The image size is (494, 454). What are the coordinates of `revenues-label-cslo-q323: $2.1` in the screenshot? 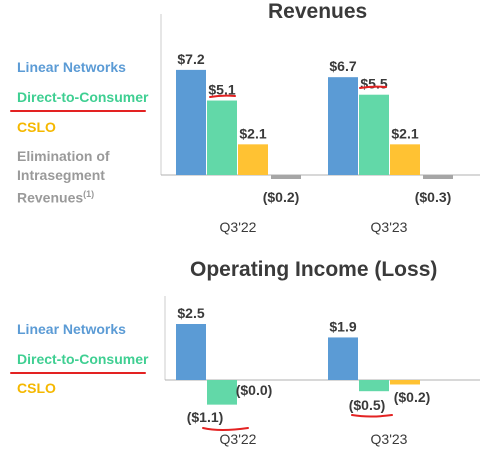 It's located at (404, 133).